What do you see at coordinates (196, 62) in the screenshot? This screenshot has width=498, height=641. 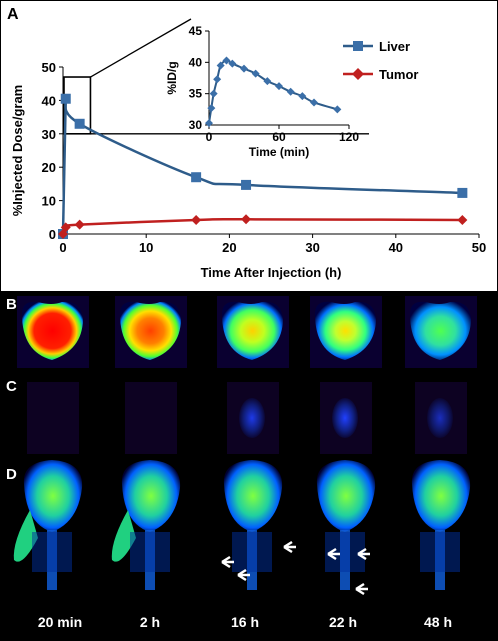 I see `inset-y-tick-label-2: 40` at bounding box center [196, 62].